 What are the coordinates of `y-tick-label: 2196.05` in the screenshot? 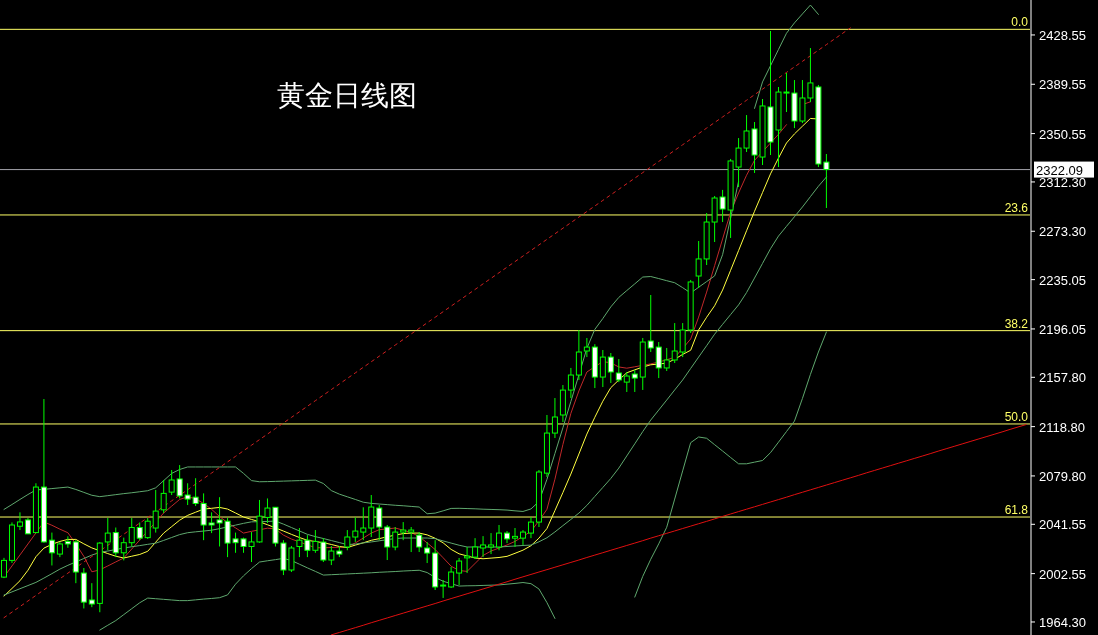 It's located at (1062, 329).